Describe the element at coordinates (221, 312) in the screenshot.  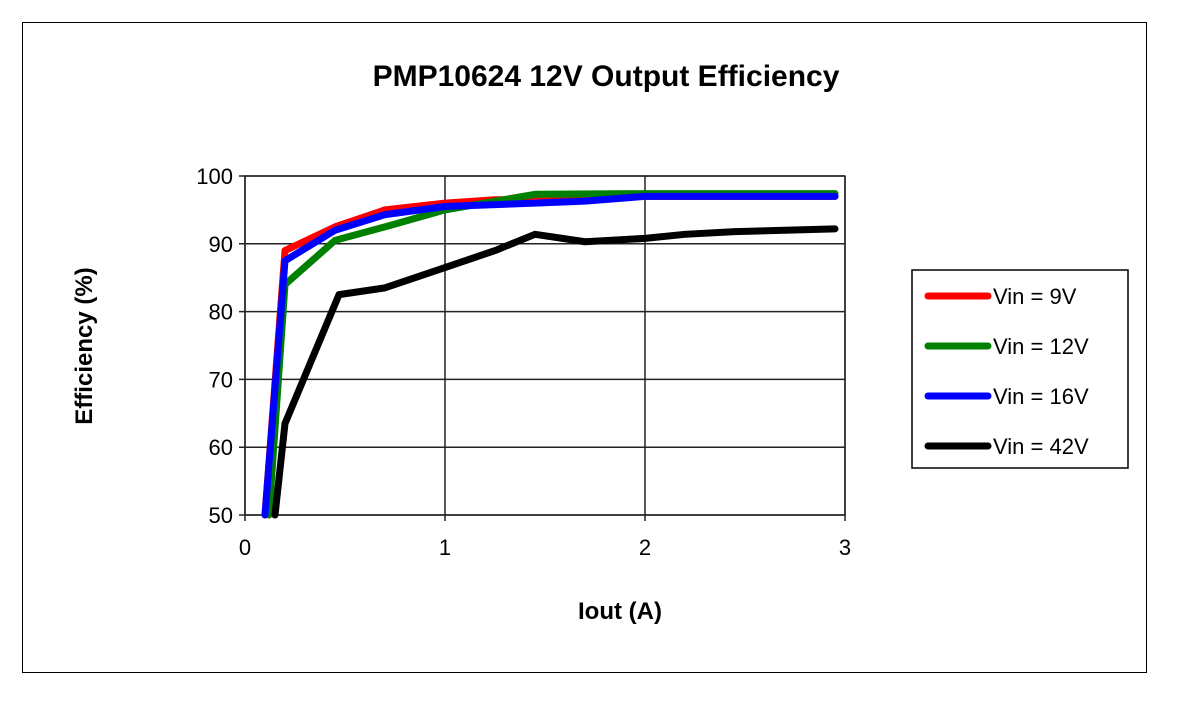
I see `y-tick-label: 80` at that location.